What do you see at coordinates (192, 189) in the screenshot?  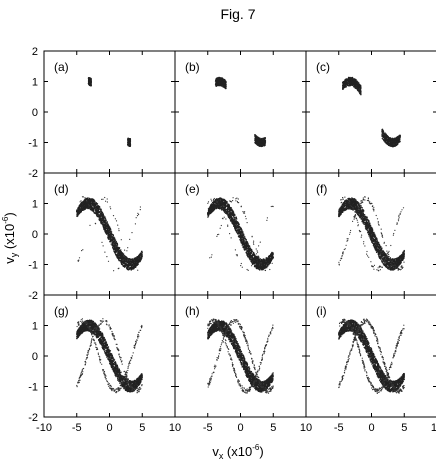 I see `panel-label: (e)` at bounding box center [192, 189].